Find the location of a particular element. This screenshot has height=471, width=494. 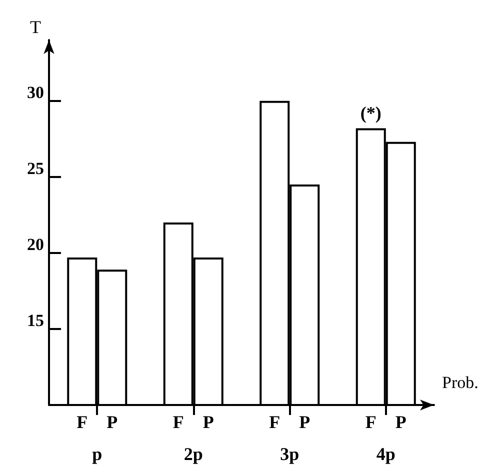

y-axis-title: T is located at coordinates (35, 27).